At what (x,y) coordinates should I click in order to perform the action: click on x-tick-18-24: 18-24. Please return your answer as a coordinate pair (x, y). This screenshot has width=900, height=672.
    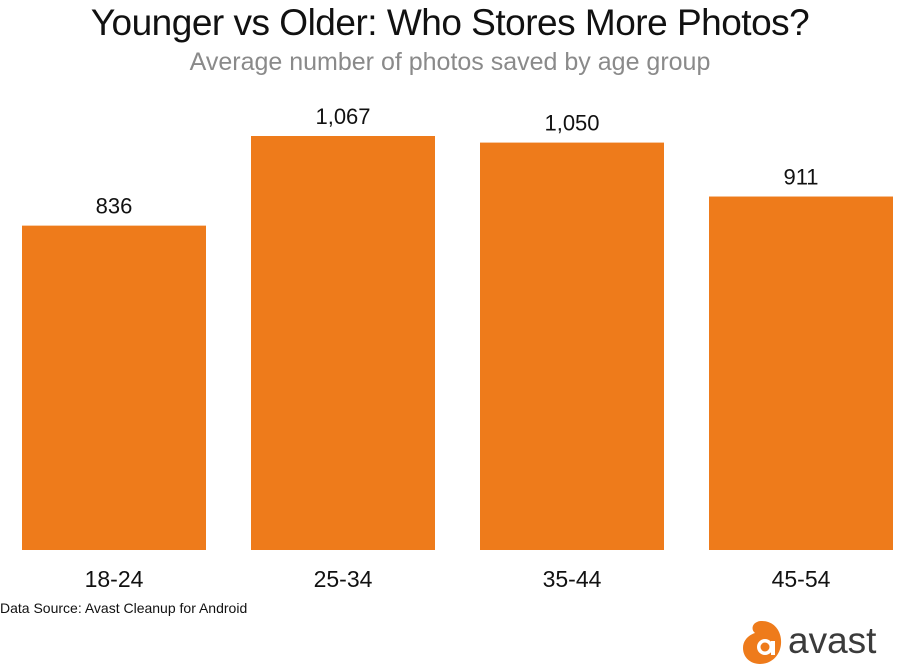
    Looking at the image, I should click on (114, 579).